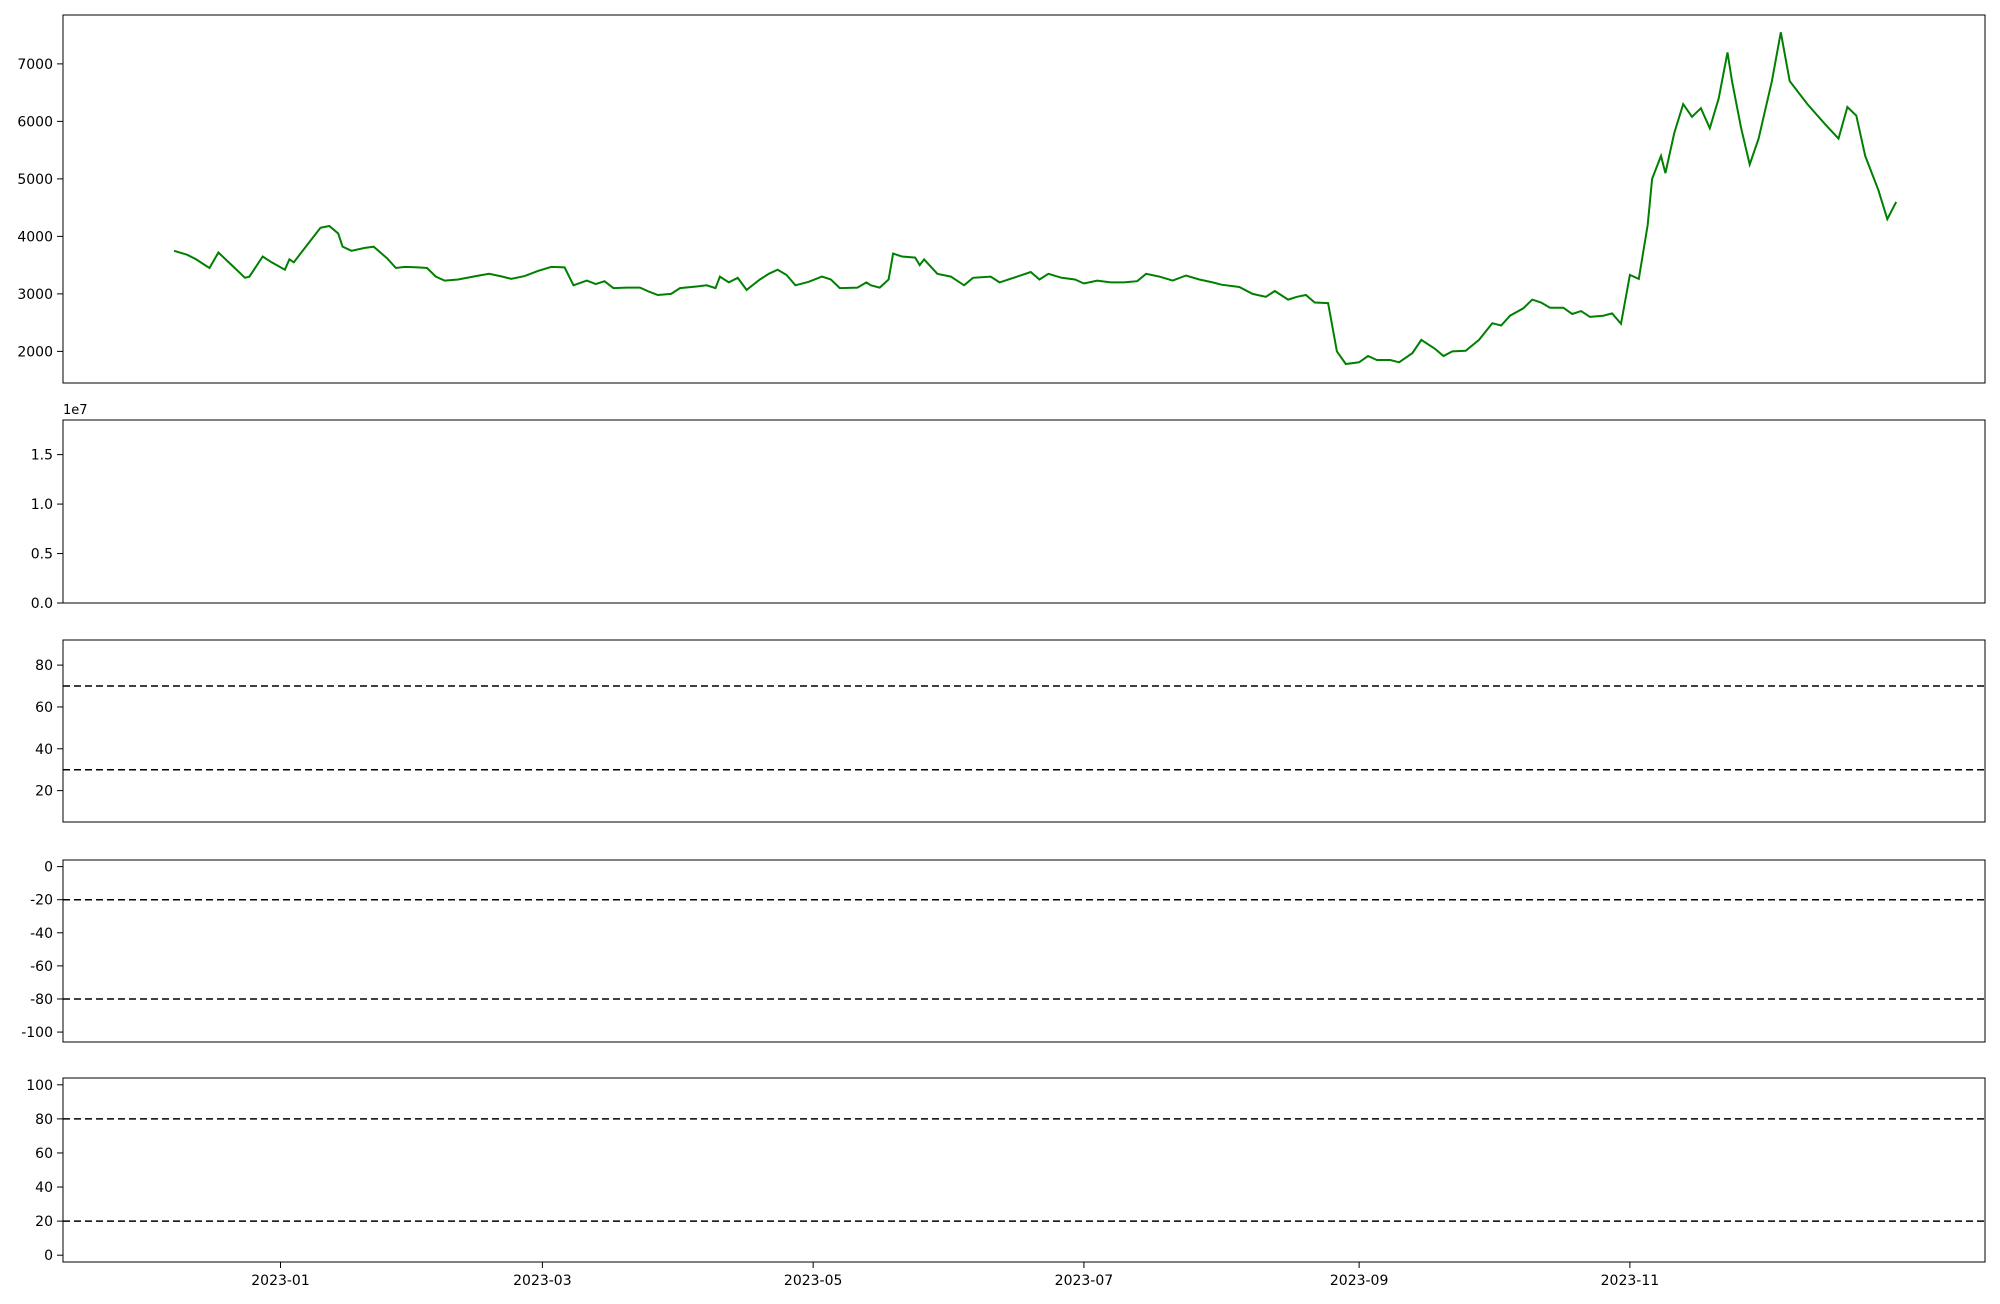 The image size is (2000, 1304). Describe the element at coordinates (1084, 1281) in the screenshot. I see `x-tick-label: 2023-07` at that location.